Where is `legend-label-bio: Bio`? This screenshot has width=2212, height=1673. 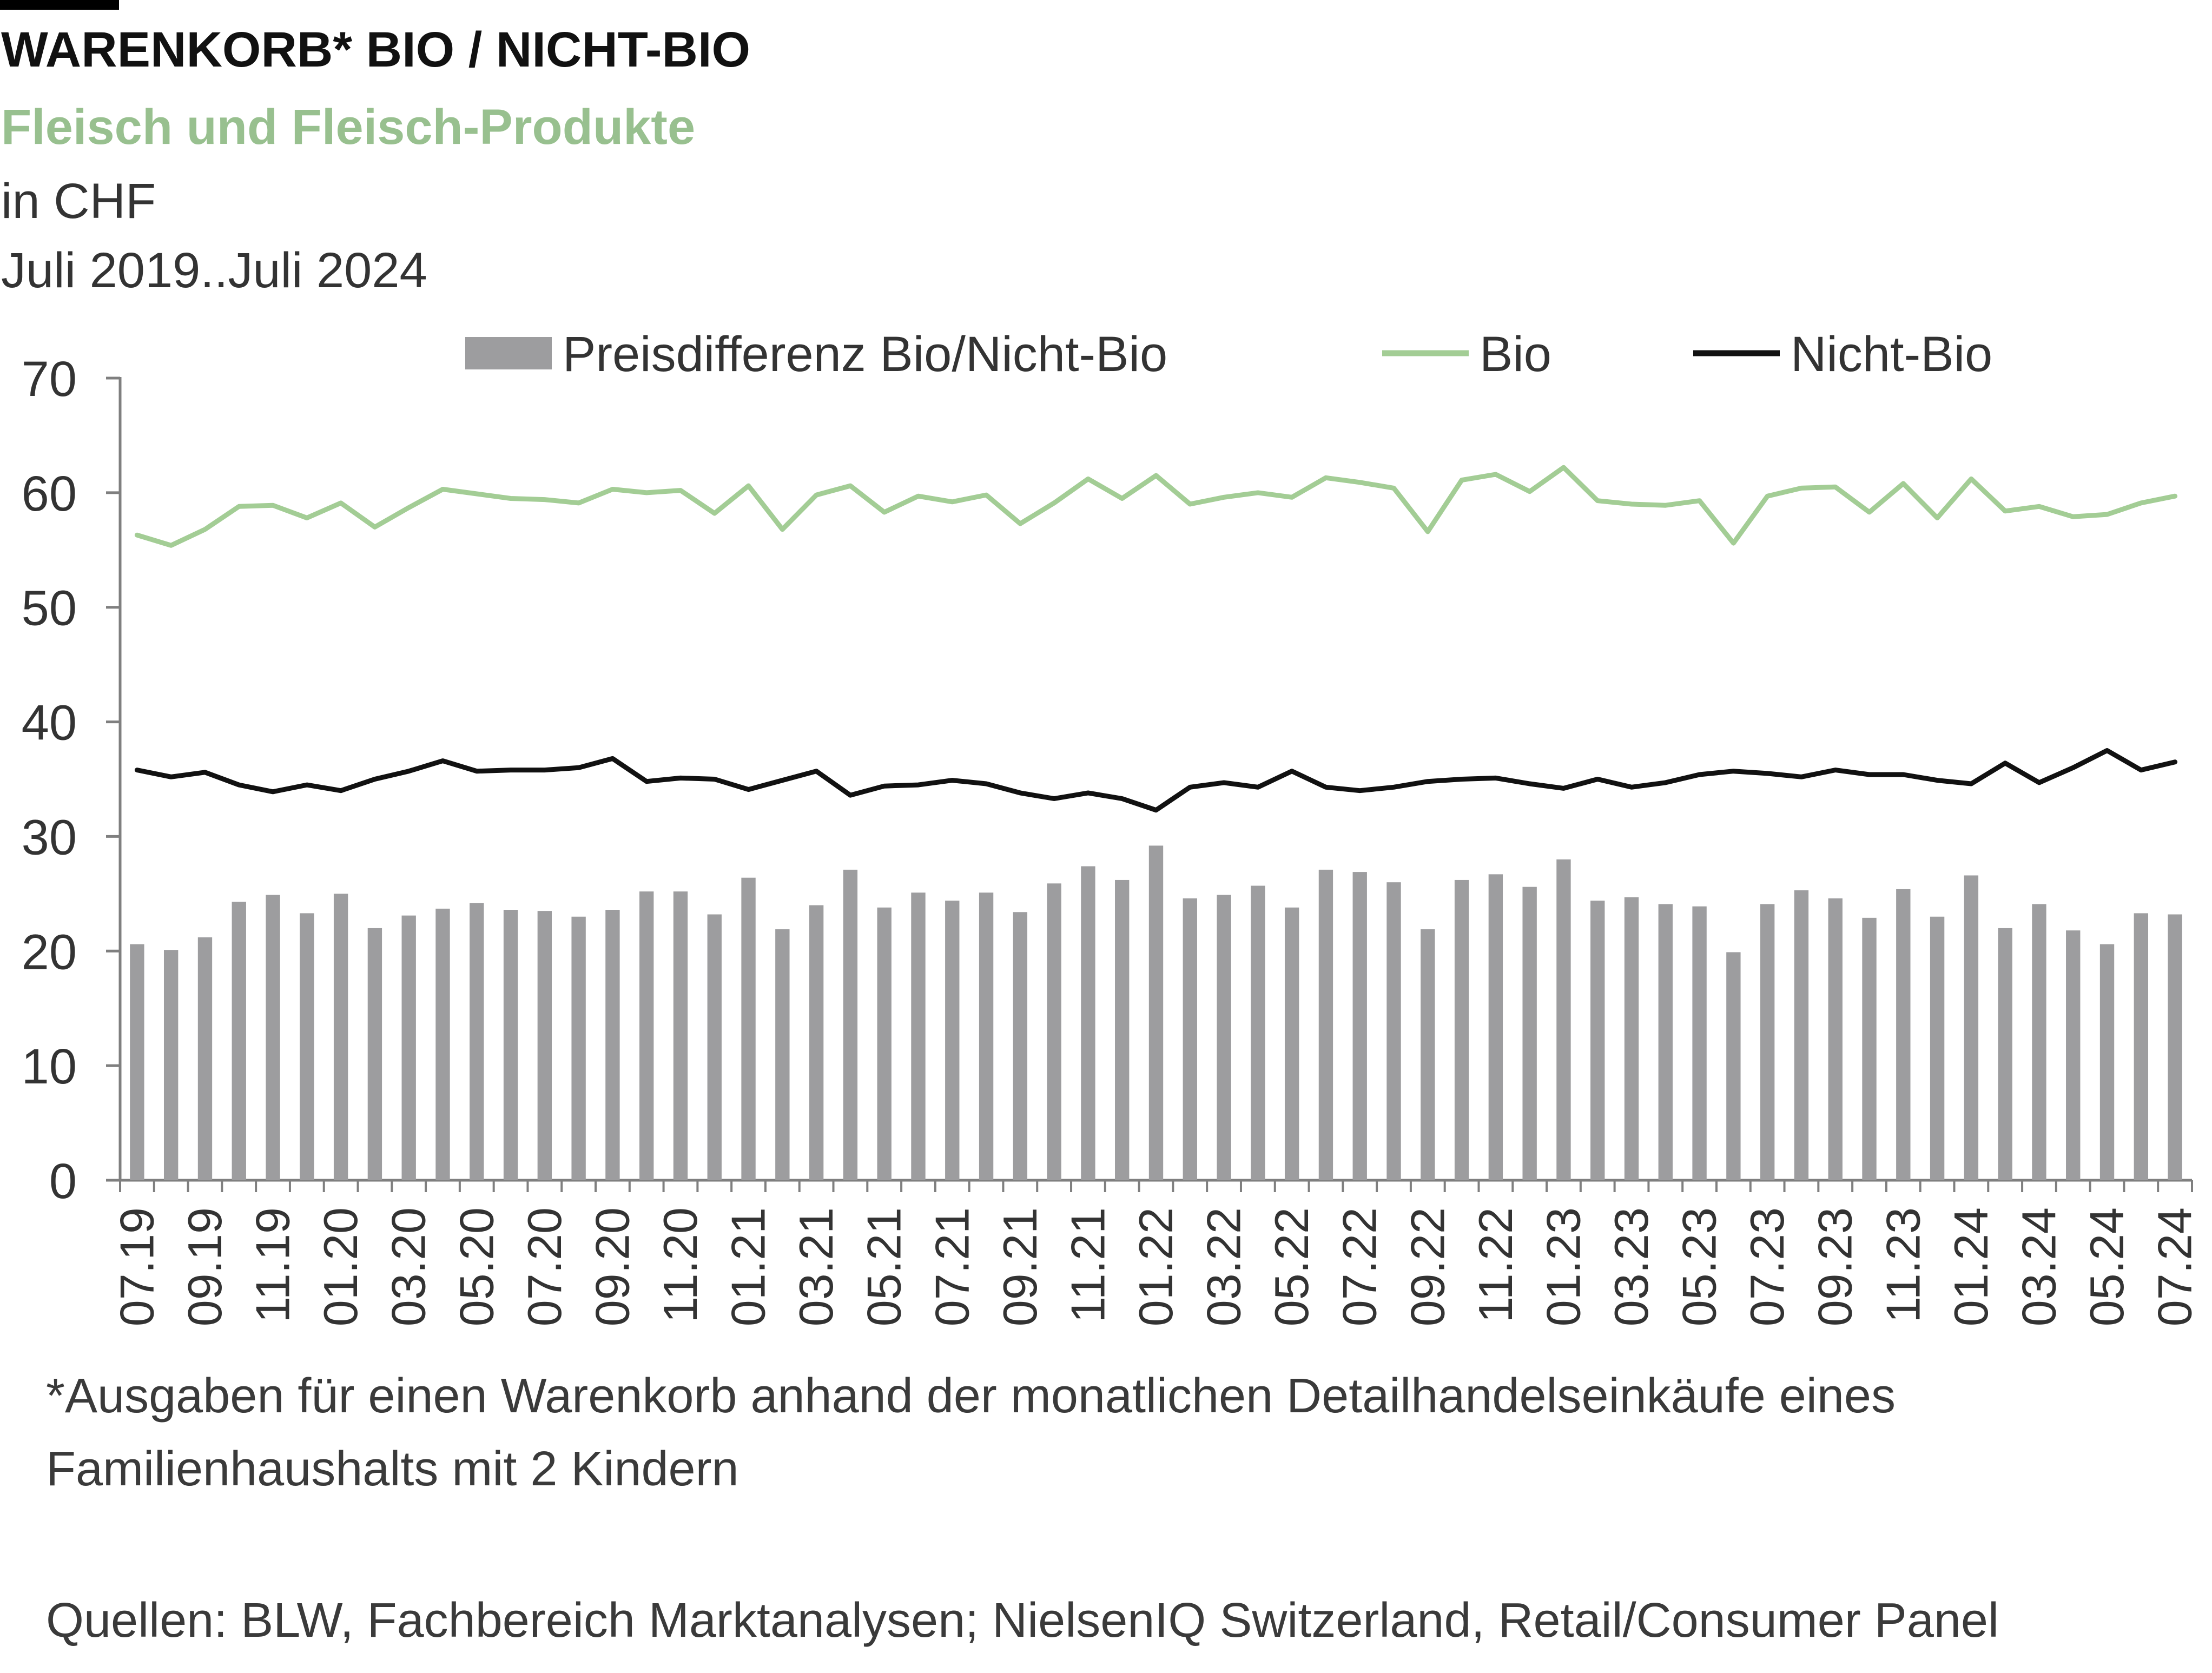 legend-label-bio: Bio is located at coordinates (1515, 354).